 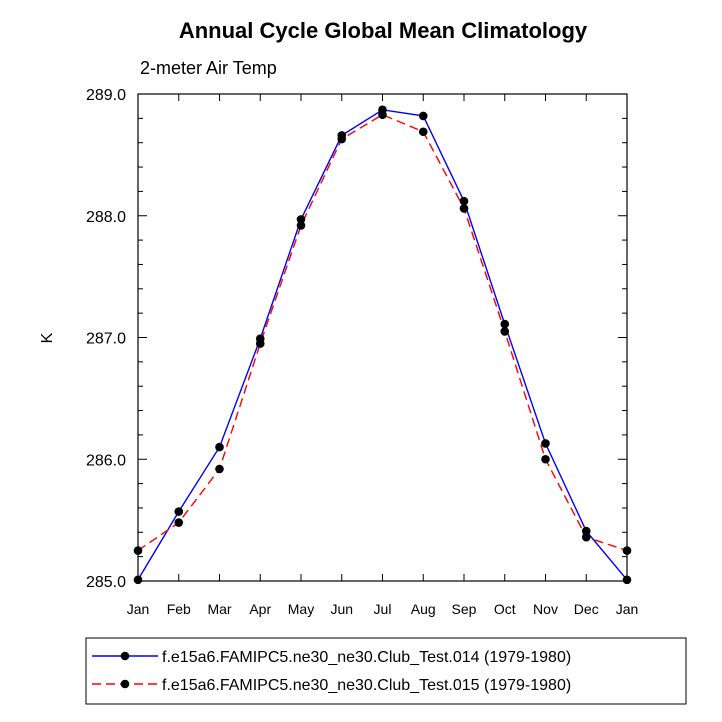 I want to click on x-tick-label: Jul, so click(x=383, y=609).